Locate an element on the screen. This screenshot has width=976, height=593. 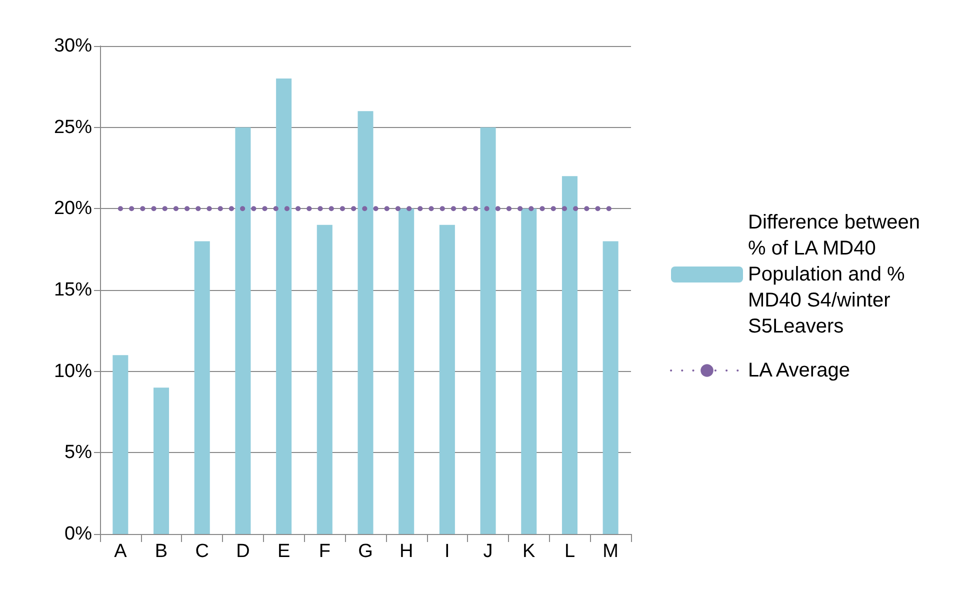
x-tick-label: F is located at coordinates (324, 551).